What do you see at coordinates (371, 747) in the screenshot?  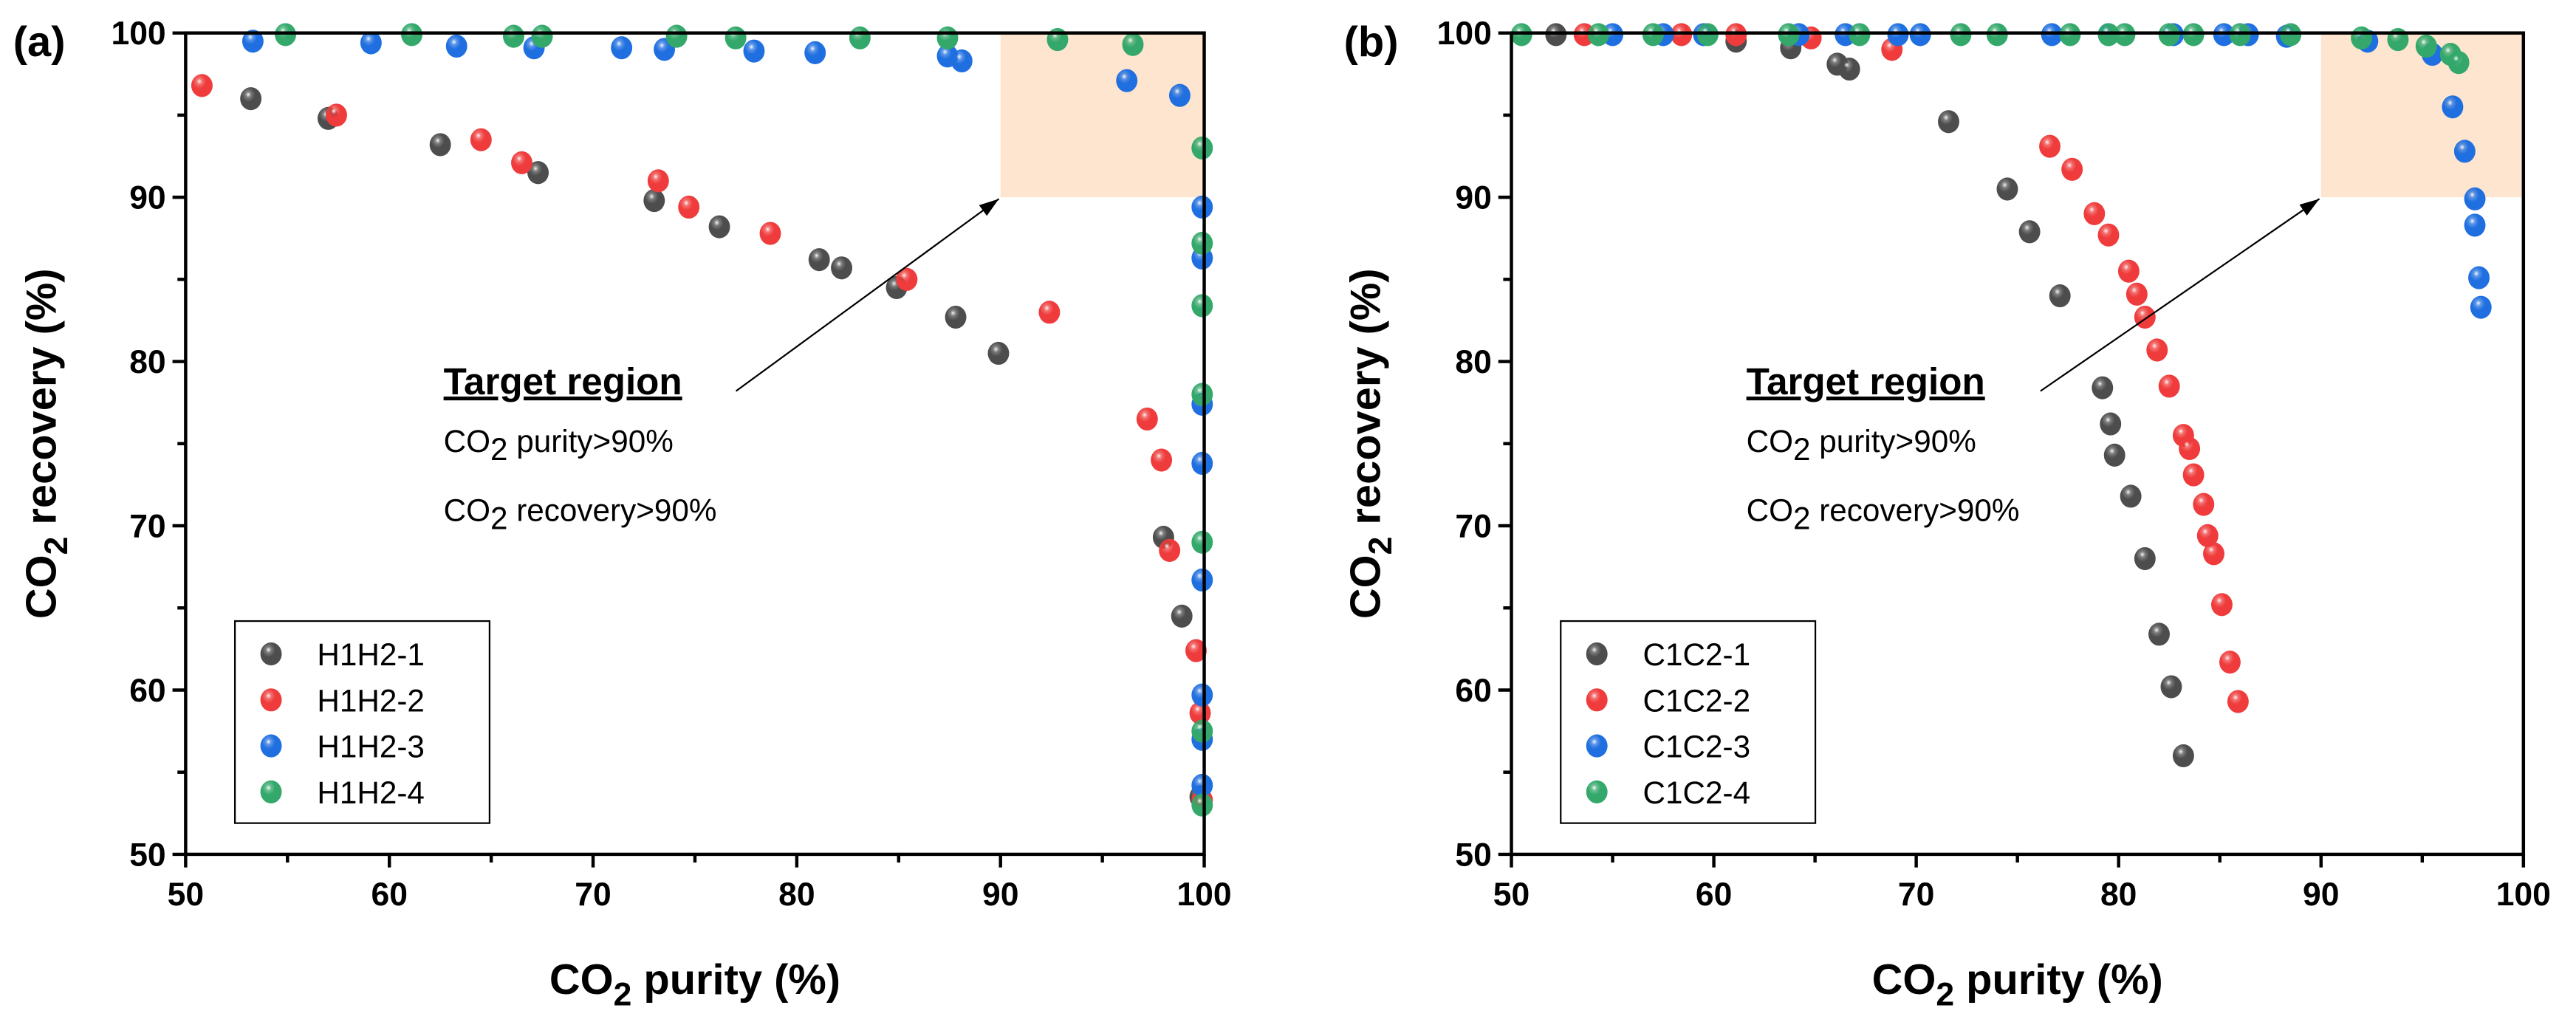 I see `legend-label: H1H2-3` at bounding box center [371, 747].